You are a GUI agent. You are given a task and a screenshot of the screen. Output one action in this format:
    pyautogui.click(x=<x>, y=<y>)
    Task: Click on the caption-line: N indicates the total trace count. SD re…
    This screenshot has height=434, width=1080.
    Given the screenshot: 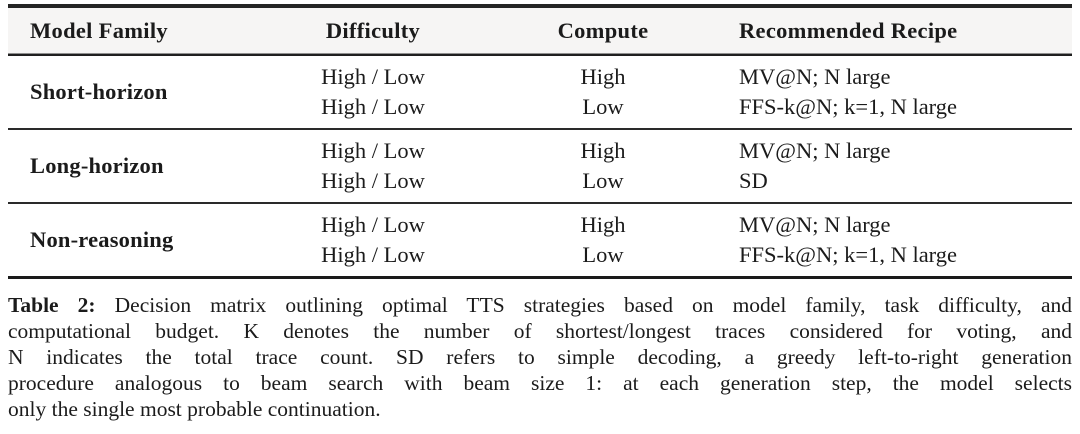 What is the action you would take?
    pyautogui.click(x=540, y=357)
    